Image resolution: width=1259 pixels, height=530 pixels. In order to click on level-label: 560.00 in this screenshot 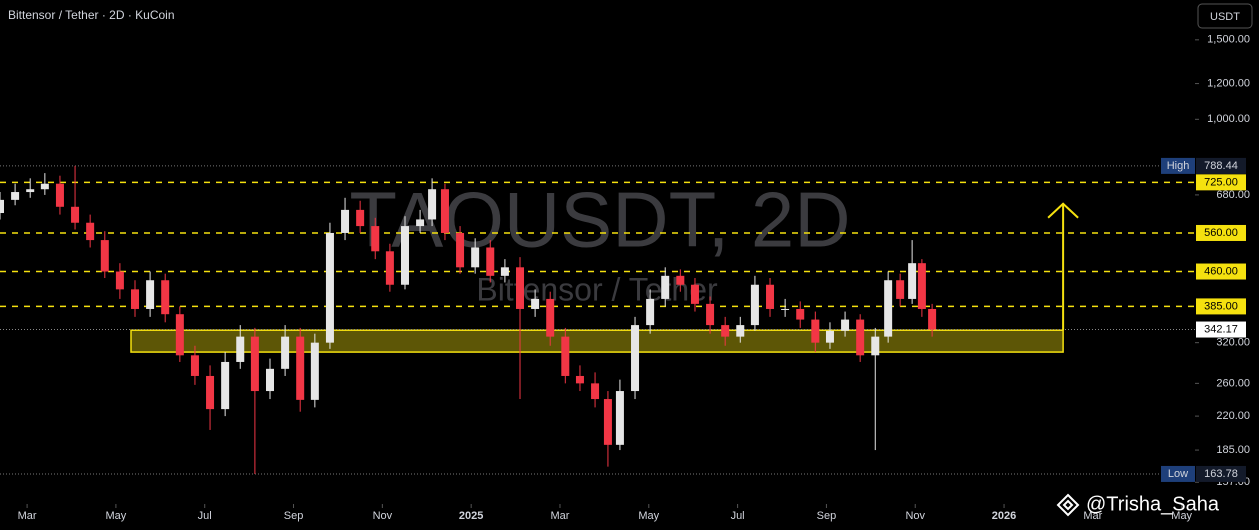, I will do `click(1221, 233)`.